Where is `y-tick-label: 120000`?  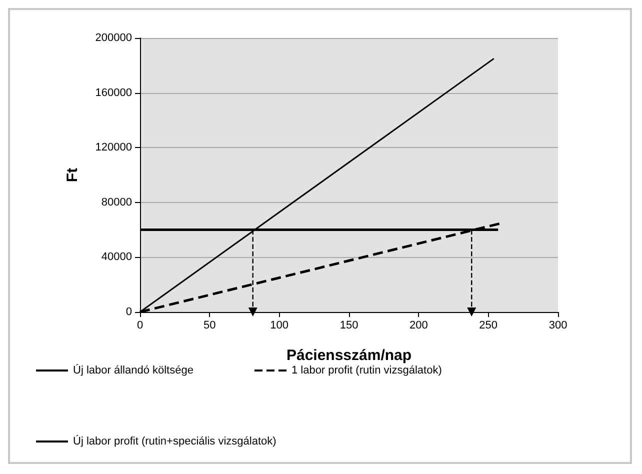 y-tick-label: 120000 is located at coordinates (113, 148).